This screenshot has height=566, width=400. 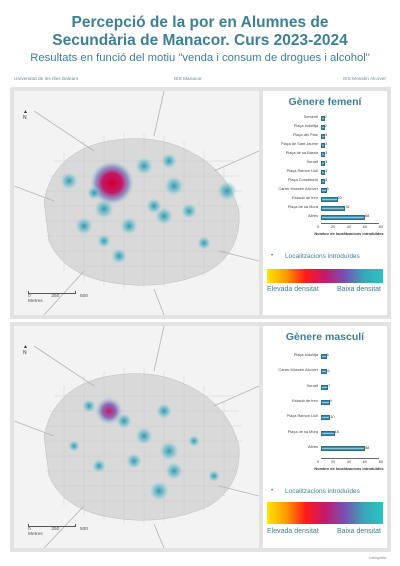 I want to click on bar-row: Plaça Ramon Llull 10, so click(x=325, y=417).